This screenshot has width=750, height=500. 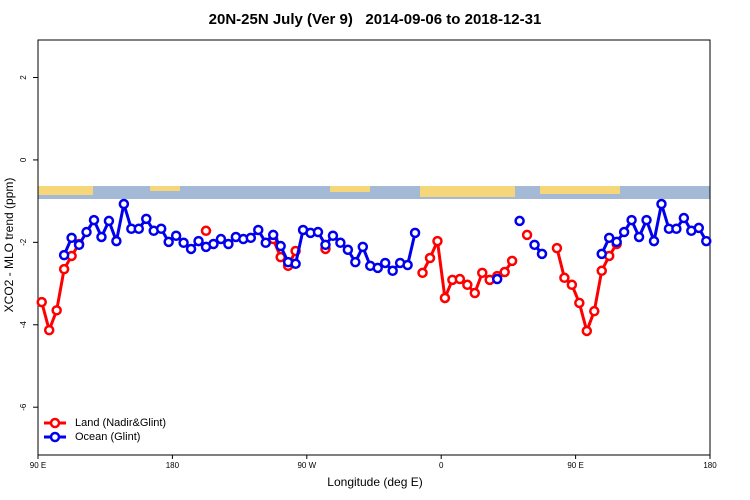 I want to click on y-tick-label: -4, so click(x=23, y=325).